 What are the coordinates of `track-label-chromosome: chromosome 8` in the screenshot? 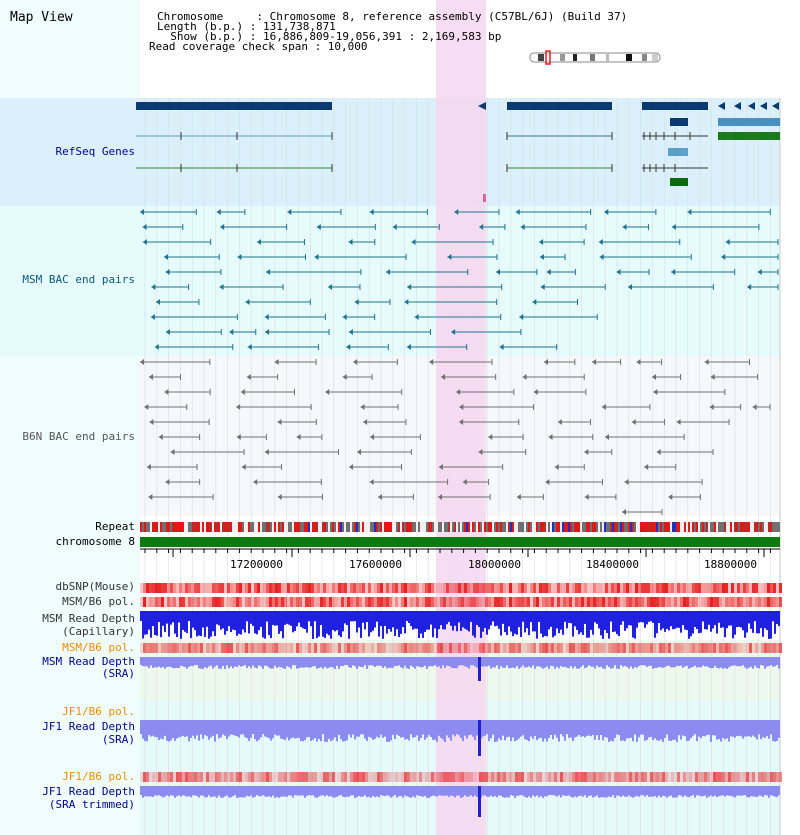 It's located at (95, 541).